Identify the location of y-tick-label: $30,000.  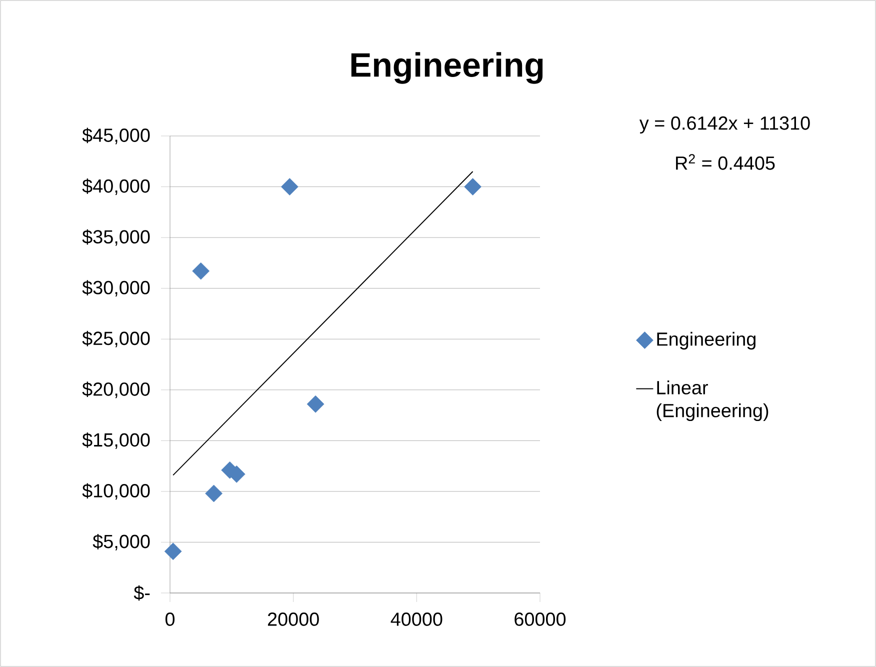
(116, 288).